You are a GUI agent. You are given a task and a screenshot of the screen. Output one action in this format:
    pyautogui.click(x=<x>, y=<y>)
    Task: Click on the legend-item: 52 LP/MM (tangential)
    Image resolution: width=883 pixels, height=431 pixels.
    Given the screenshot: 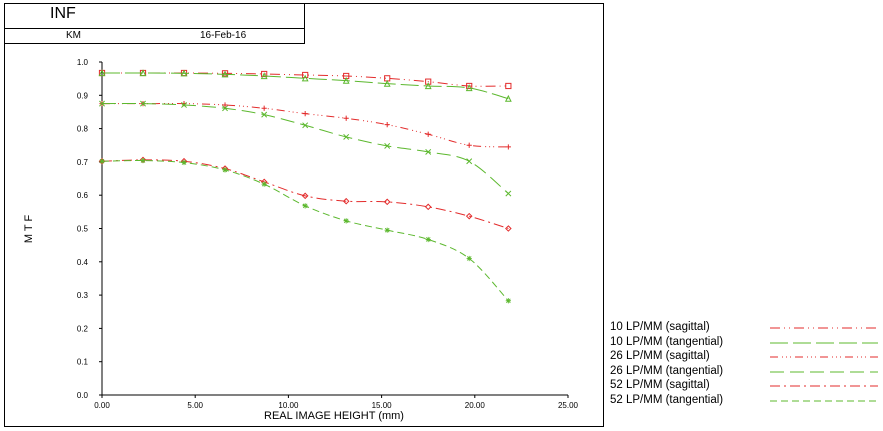 What is the action you would take?
    pyautogui.click(x=745, y=401)
    